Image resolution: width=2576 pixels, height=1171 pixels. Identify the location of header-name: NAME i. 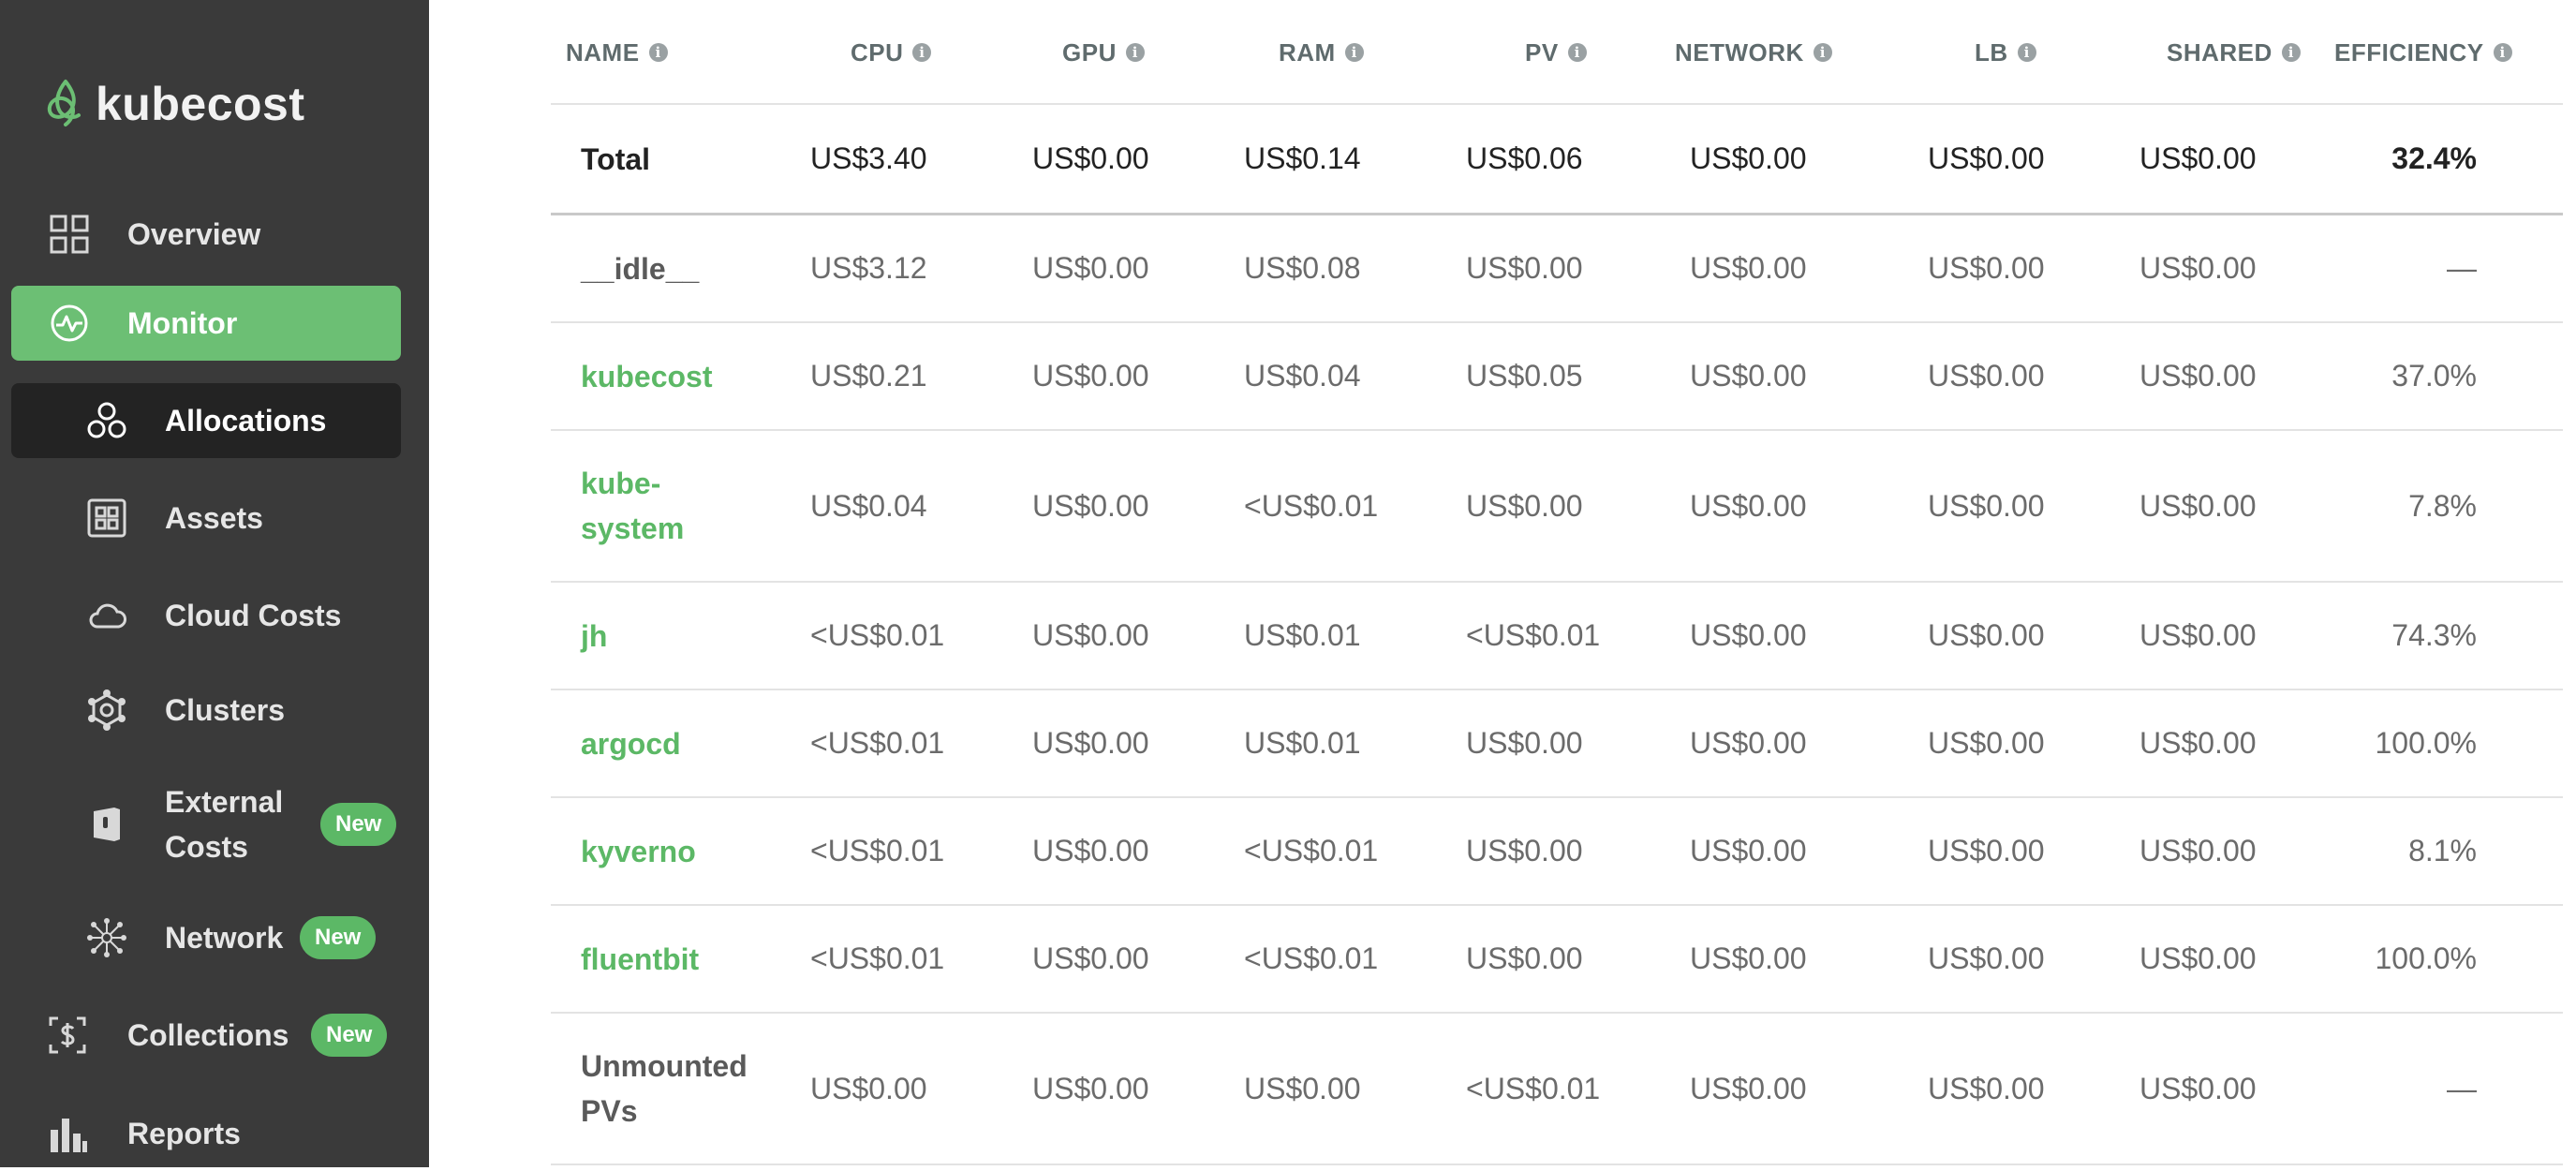
(617, 52).